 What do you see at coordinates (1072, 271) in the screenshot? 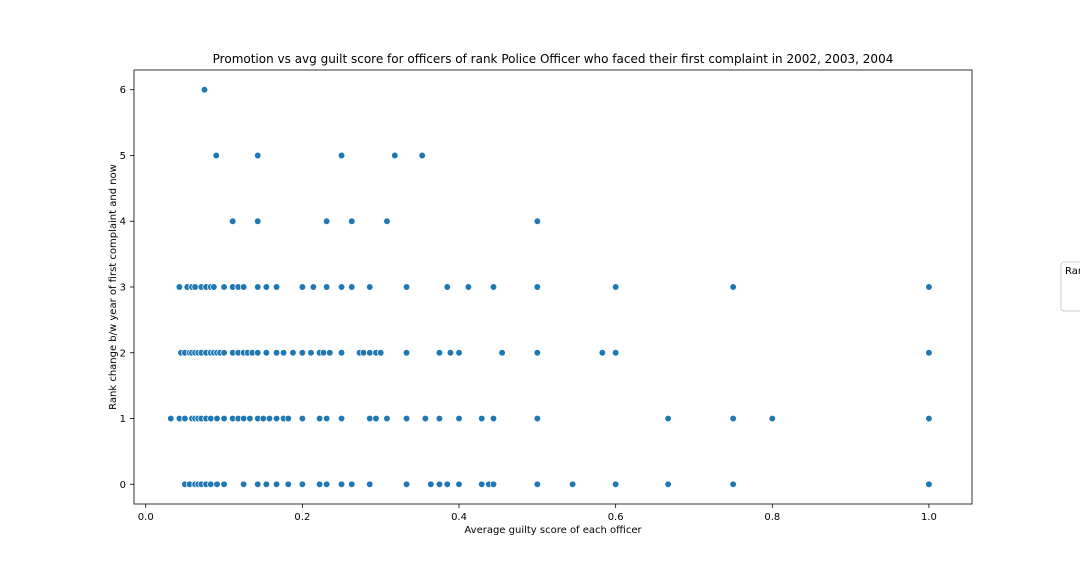
I see `legend-title: Ran` at bounding box center [1072, 271].